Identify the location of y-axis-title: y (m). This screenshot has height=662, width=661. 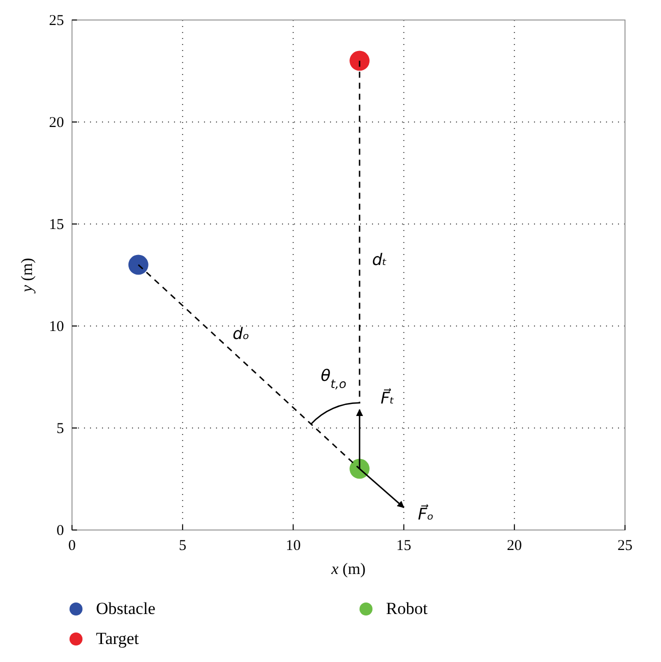
(27, 276).